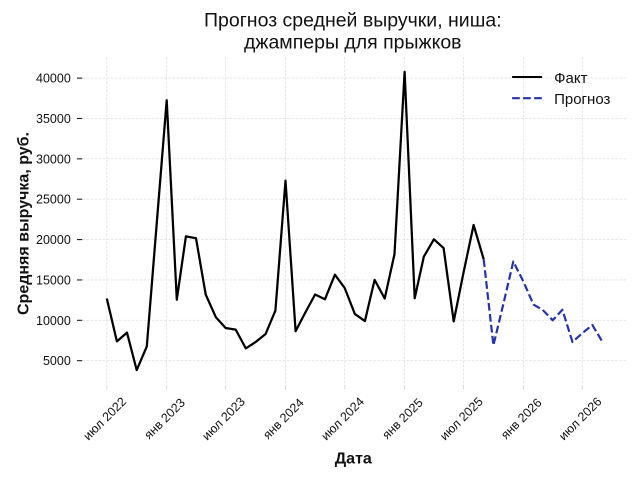 The image size is (640, 480). What do you see at coordinates (353, 21) in the screenshot?
I see `svg-text: Прогноз средней выручки, ниша:` at bounding box center [353, 21].